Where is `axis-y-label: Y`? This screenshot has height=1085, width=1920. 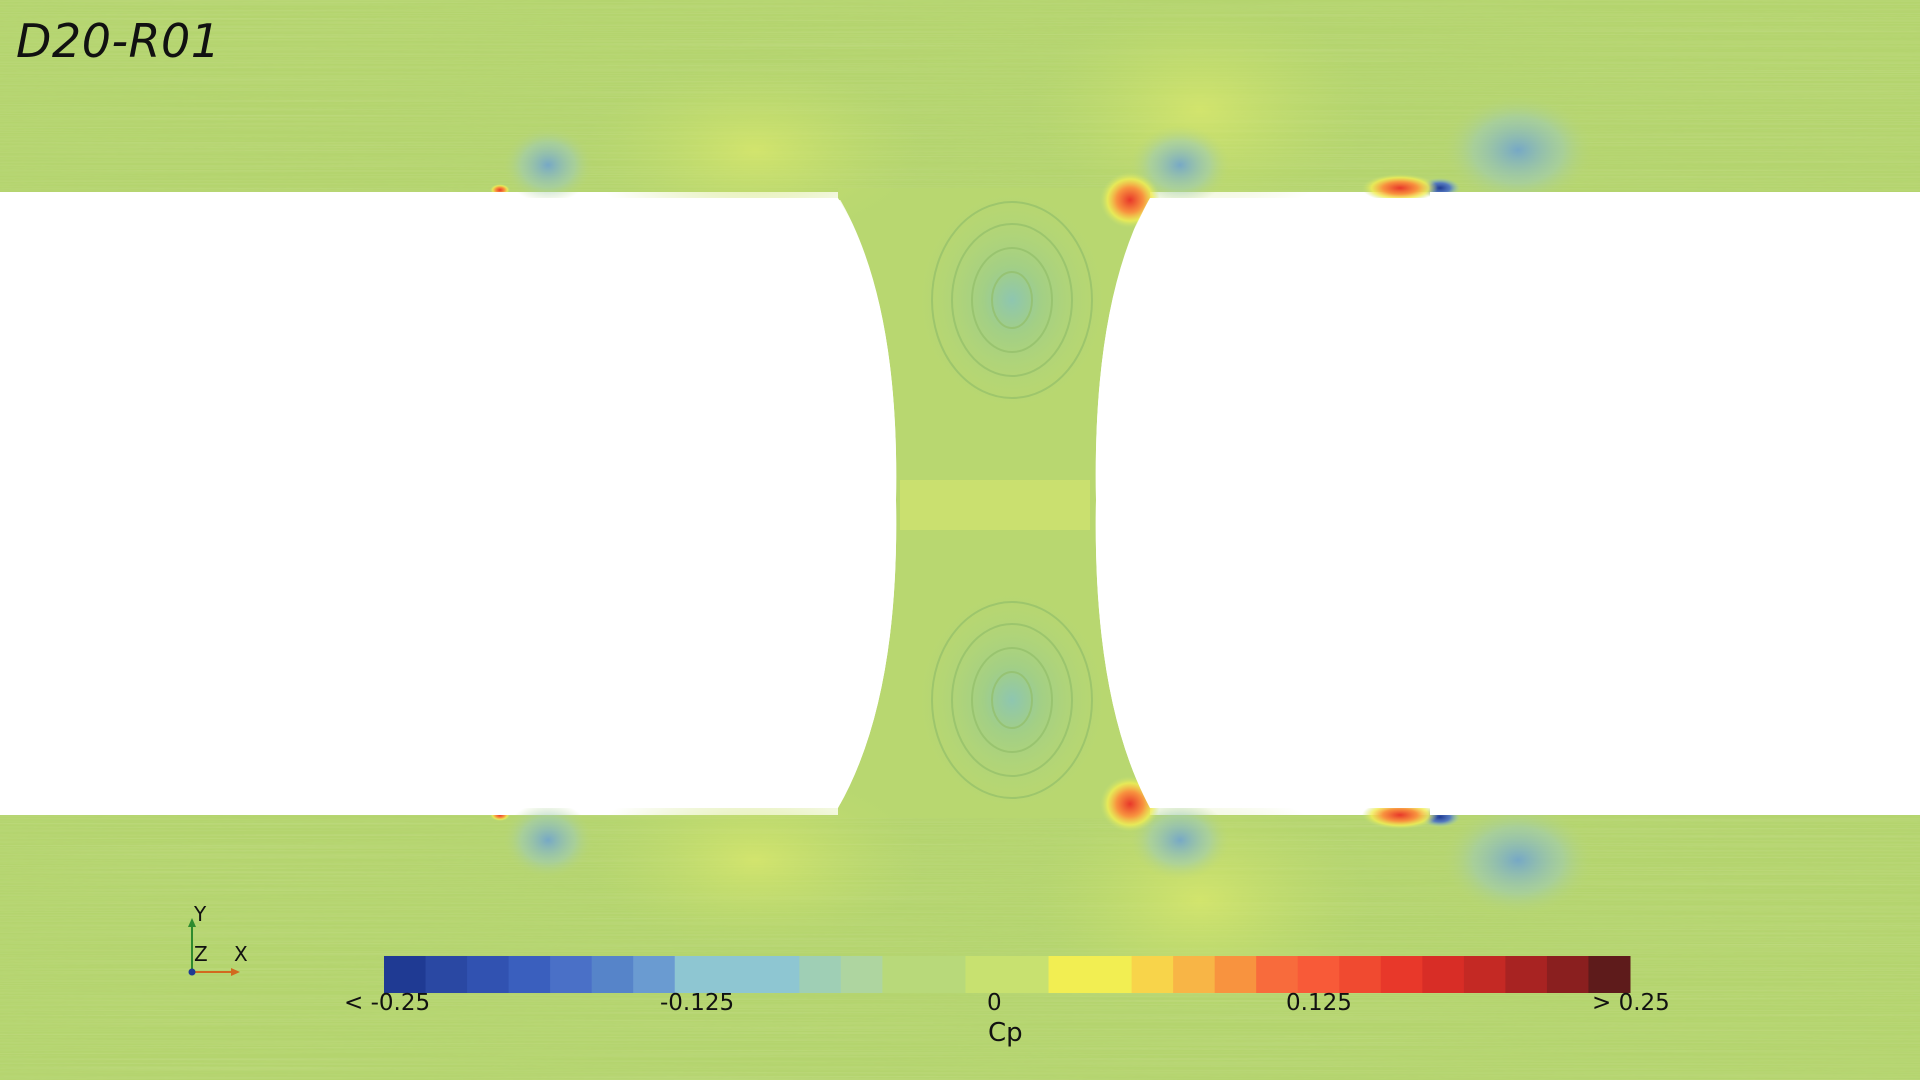
axis-y-label: Y is located at coordinates (200, 914).